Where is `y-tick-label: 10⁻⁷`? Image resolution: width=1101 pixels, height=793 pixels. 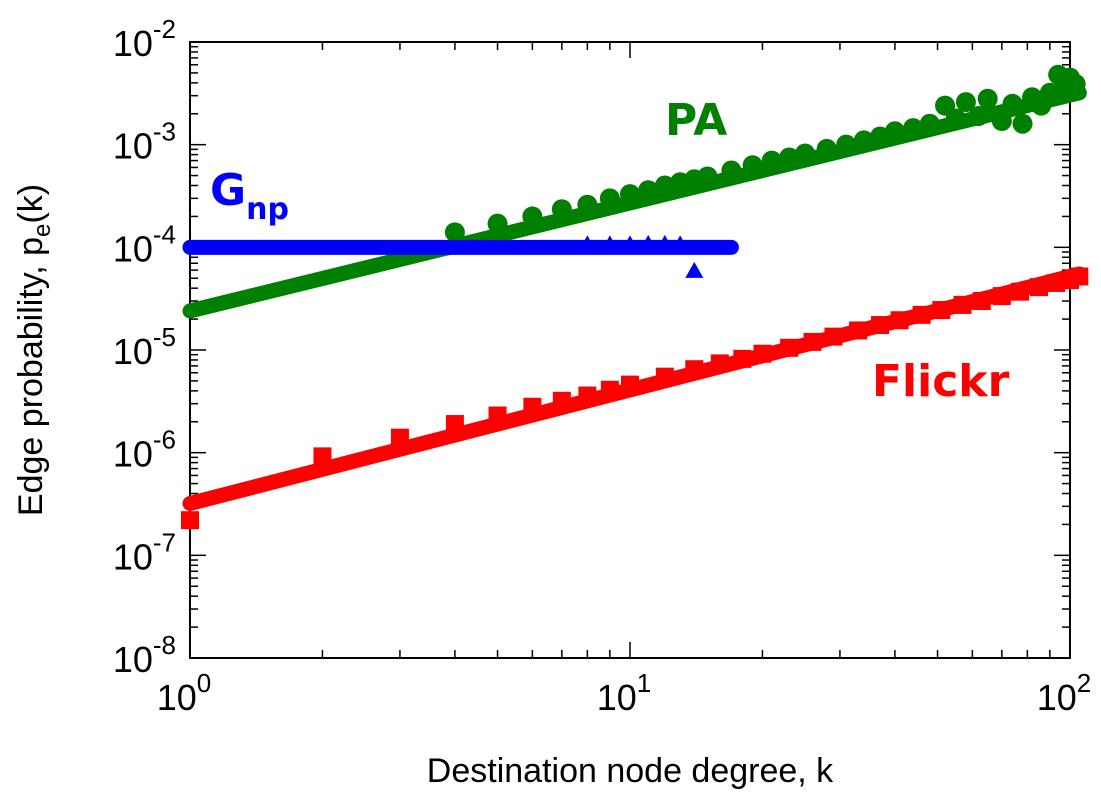 y-tick-label: 10⁻⁷ is located at coordinates (144, 552).